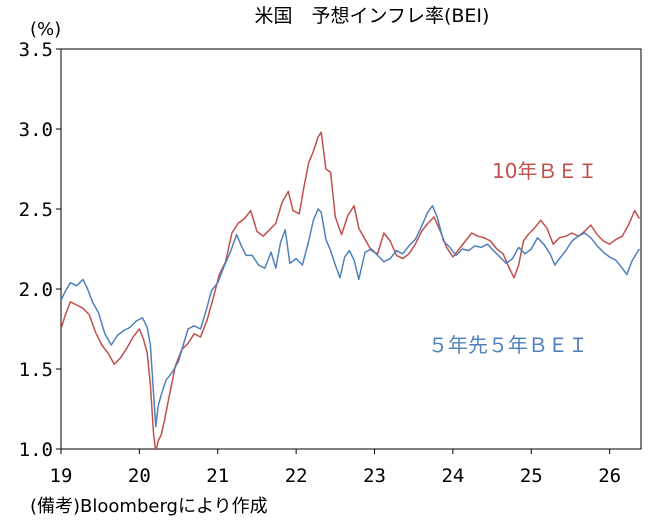  What do you see at coordinates (544, 171) in the screenshot?
I see `series-label-10y-bei: 10年ＢＥＩ` at bounding box center [544, 171].